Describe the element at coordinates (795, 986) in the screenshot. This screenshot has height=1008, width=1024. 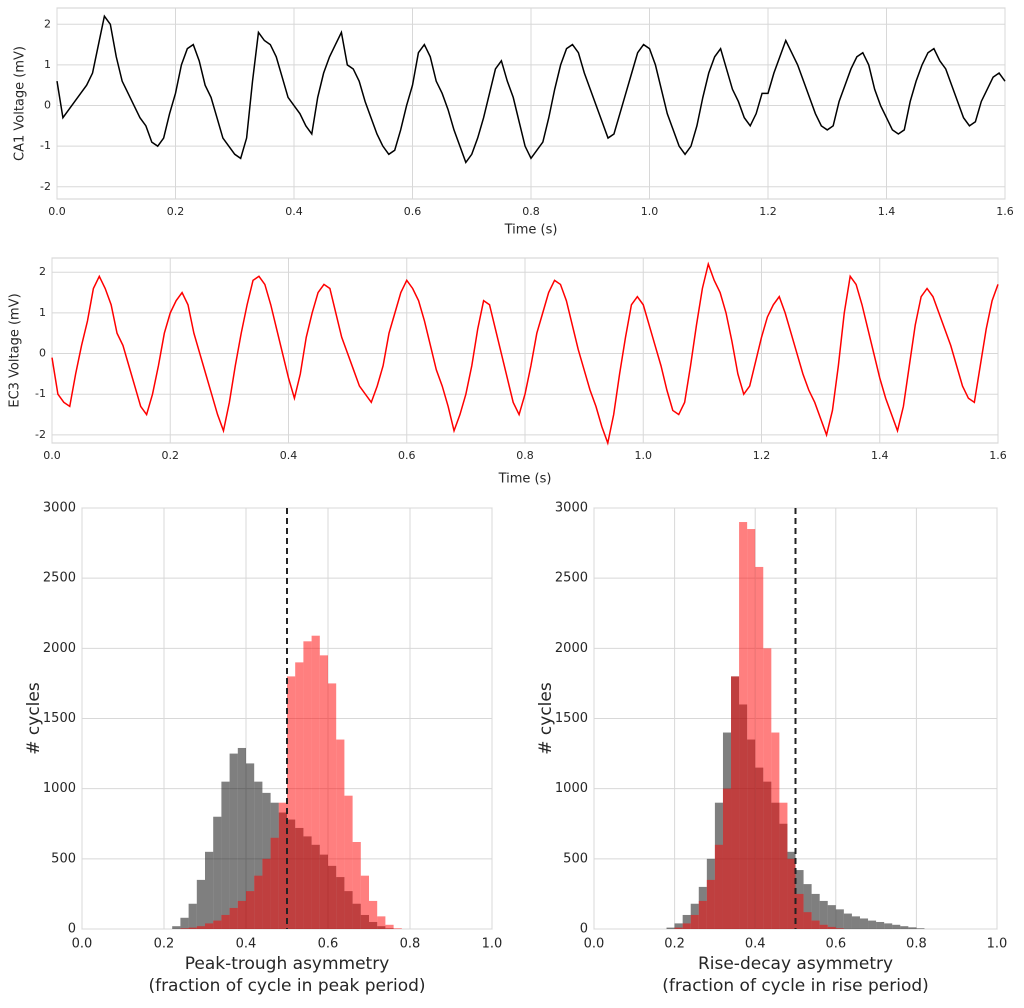
I see `x-axis-label: (fraction of cycle in rise period)` at that location.